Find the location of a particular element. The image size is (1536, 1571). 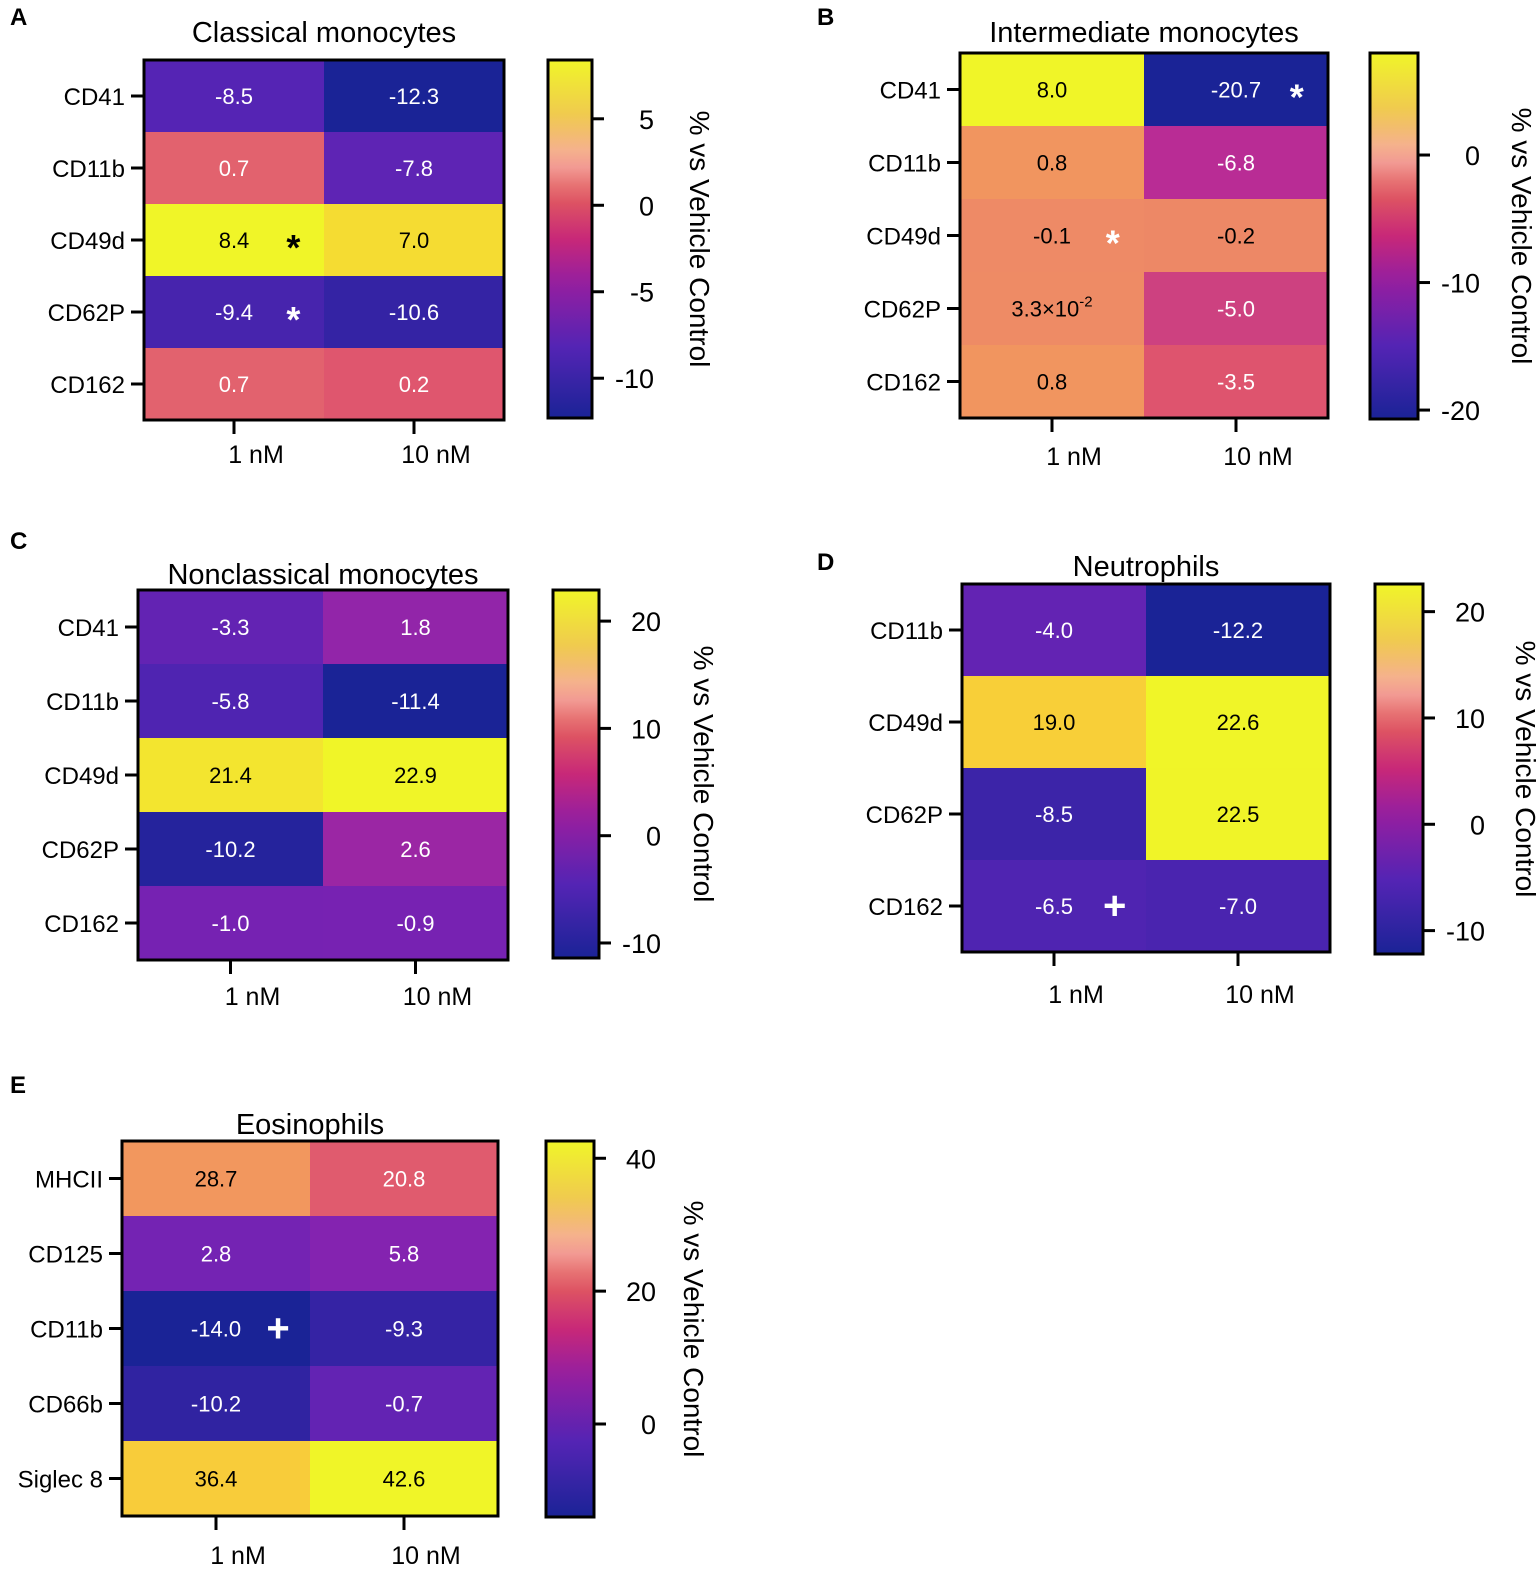

cell-value-label: 1.8 is located at coordinates (415, 627).